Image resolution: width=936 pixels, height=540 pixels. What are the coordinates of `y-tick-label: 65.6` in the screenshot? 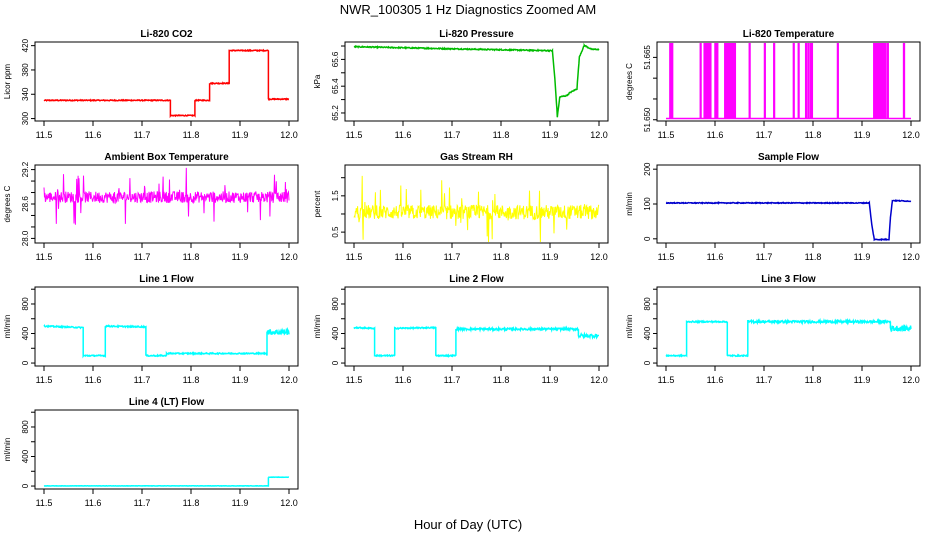 It's located at (335, 59).